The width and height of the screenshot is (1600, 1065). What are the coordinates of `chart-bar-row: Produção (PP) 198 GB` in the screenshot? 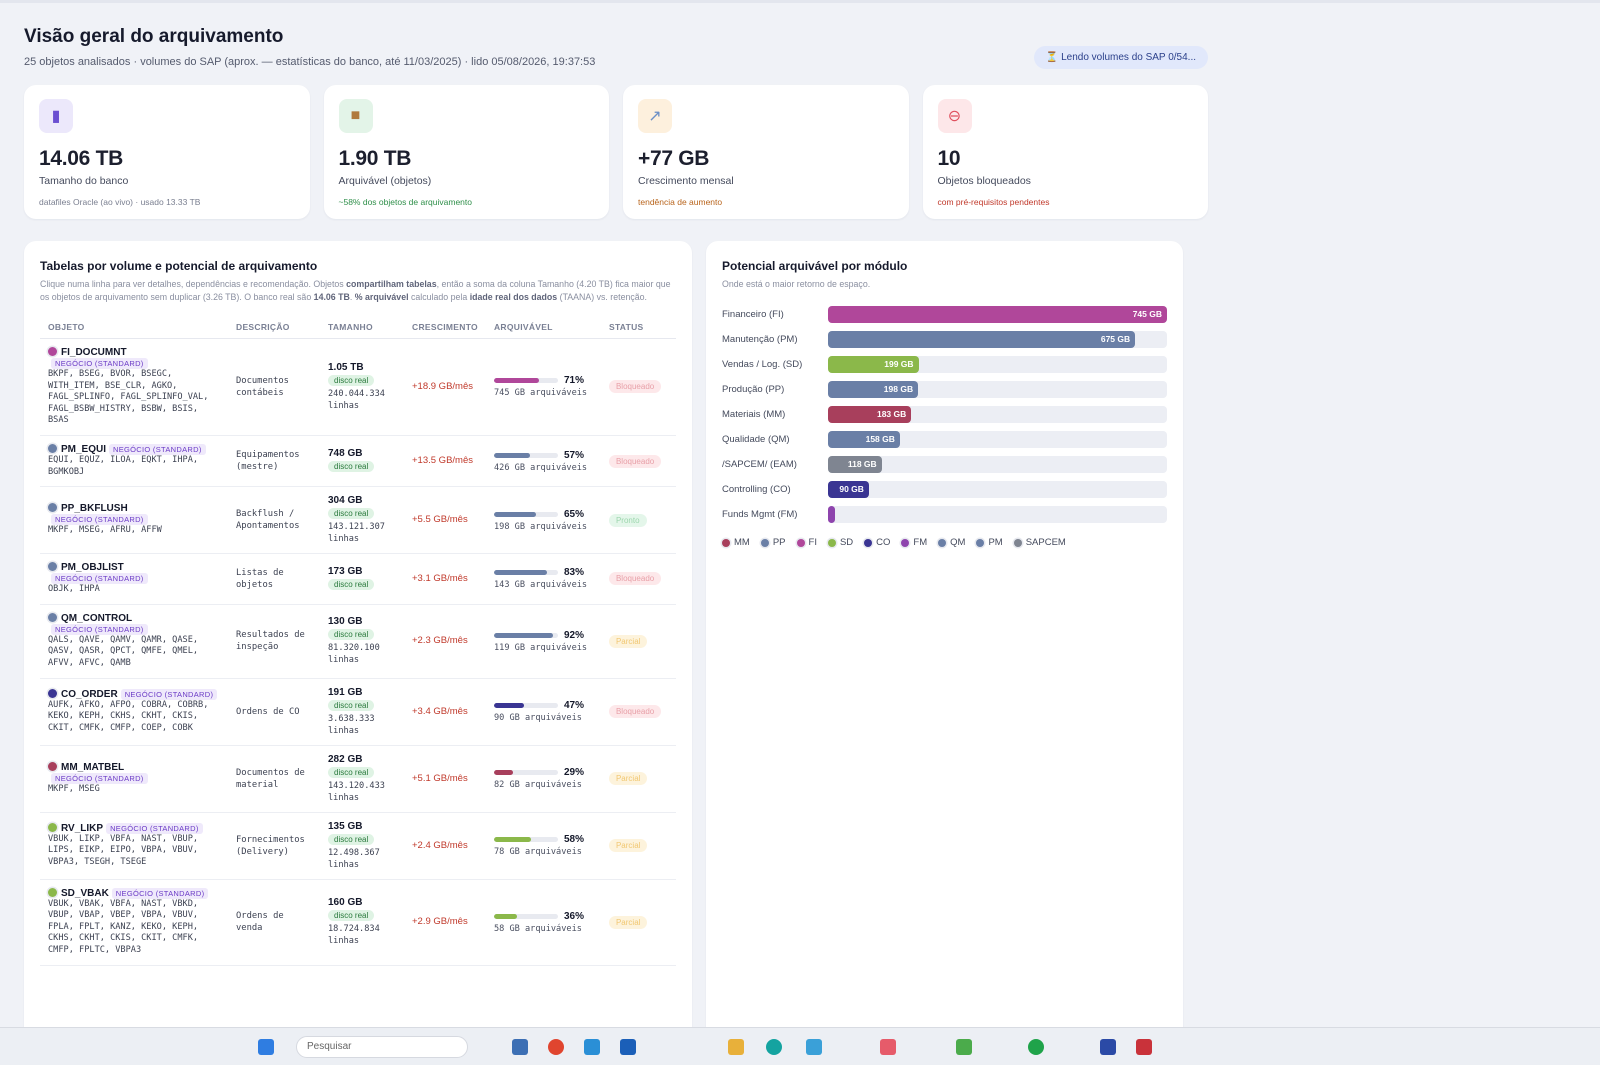 It's located at (944, 389).